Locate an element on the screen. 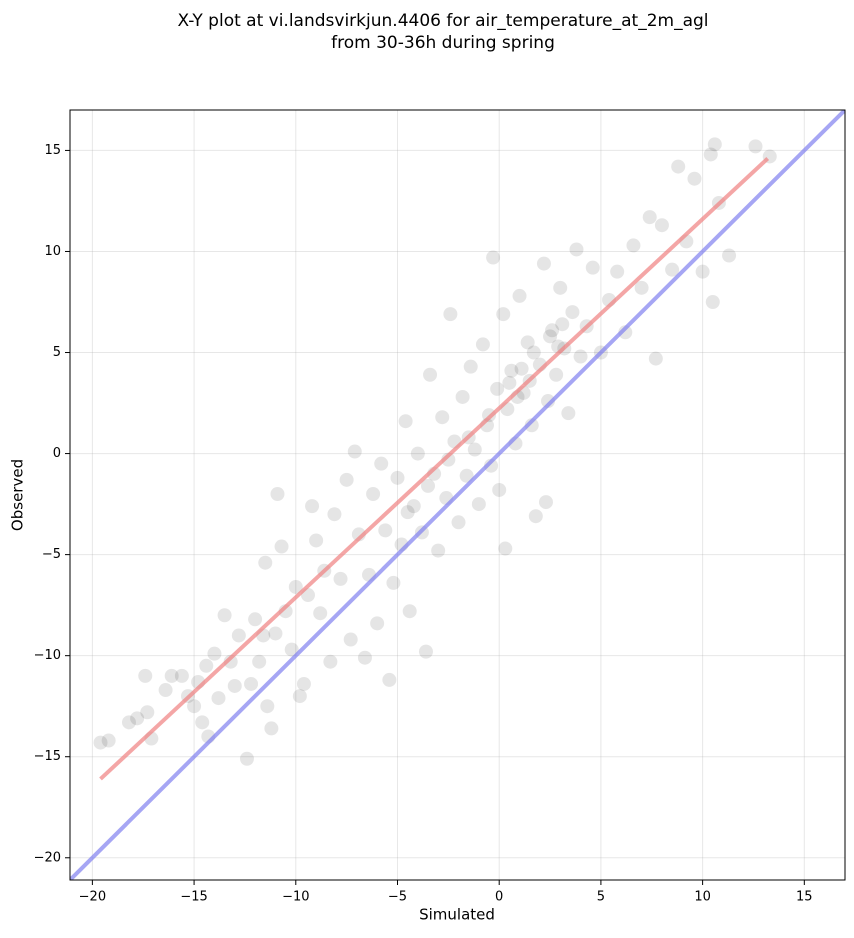 Image resolution: width=854 pixels, height=938 pixels. x-axis-label: Simulated is located at coordinates (457, 915).